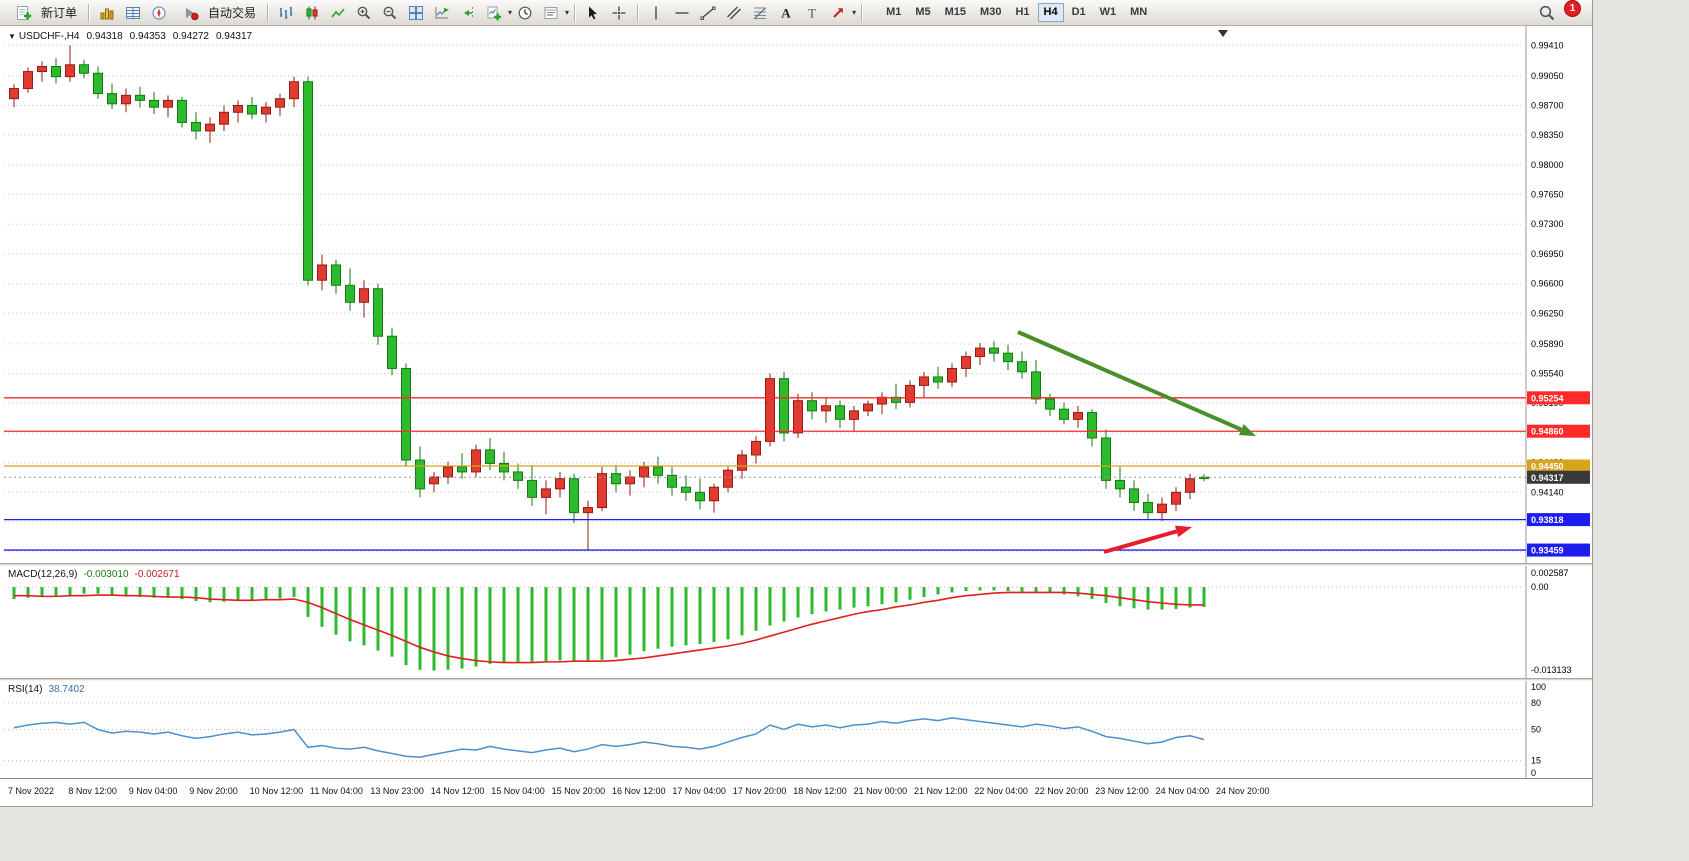 The image size is (1689, 861). Describe the element at coordinates (759, 791) in the screenshot. I see `time-label: 17 Nov 20:00` at that location.